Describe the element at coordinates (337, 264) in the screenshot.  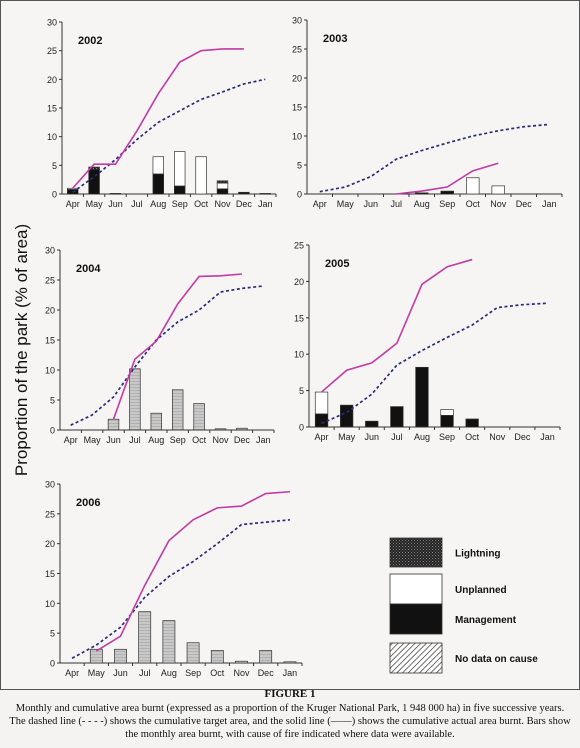
I see `year-label: 2005` at that location.